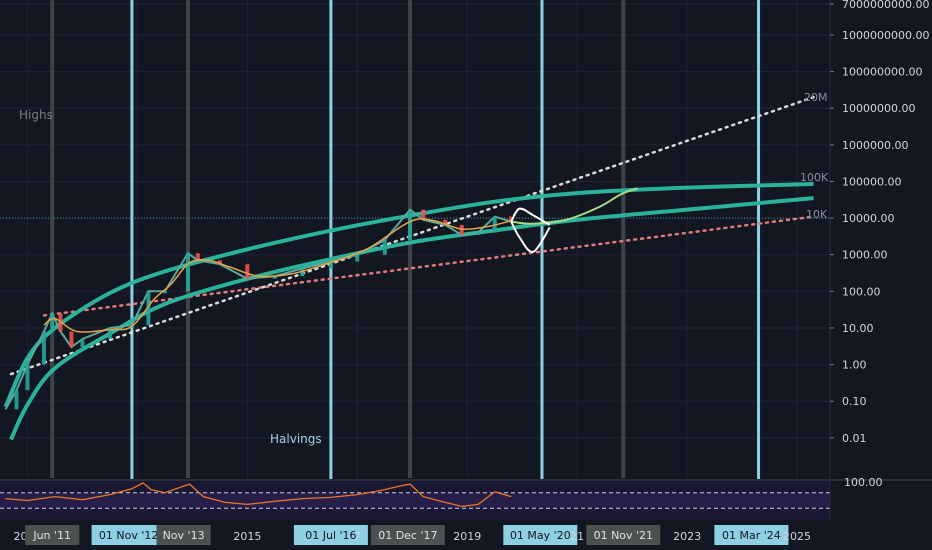 The height and width of the screenshot is (550, 932). I want to click on y-tick-label: 10000000.00, so click(878, 108).